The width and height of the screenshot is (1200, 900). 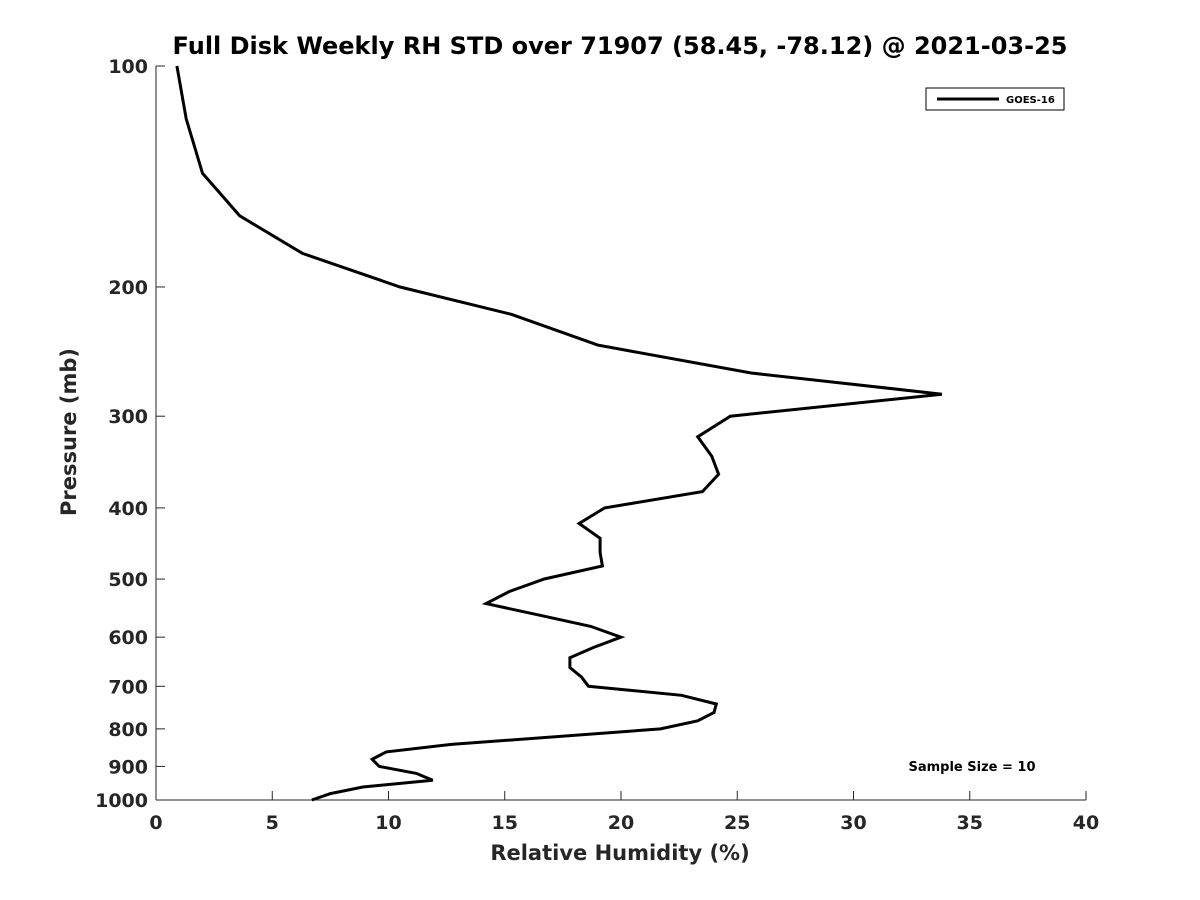 I want to click on y-tick-label: 600, so click(x=128, y=638).